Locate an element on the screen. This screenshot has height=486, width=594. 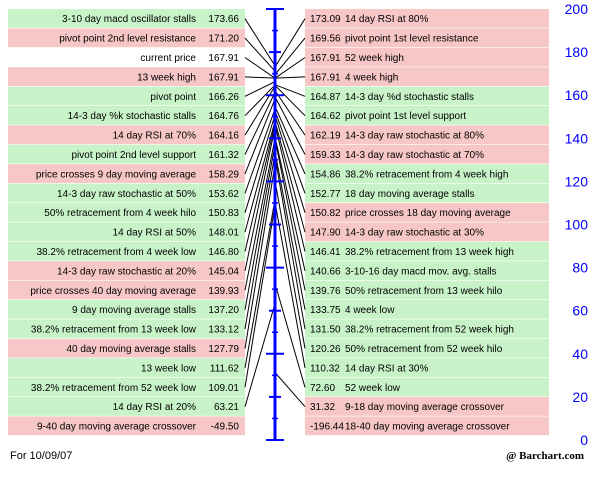
left-row-value: 109.01 is located at coordinates (223, 388).